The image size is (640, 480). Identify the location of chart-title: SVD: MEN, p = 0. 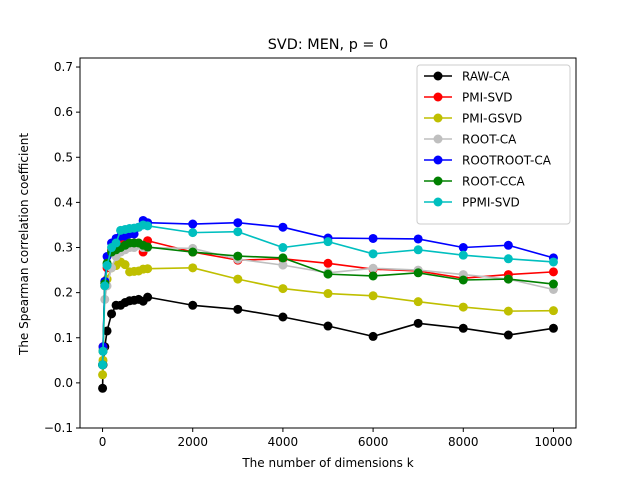
(328, 45).